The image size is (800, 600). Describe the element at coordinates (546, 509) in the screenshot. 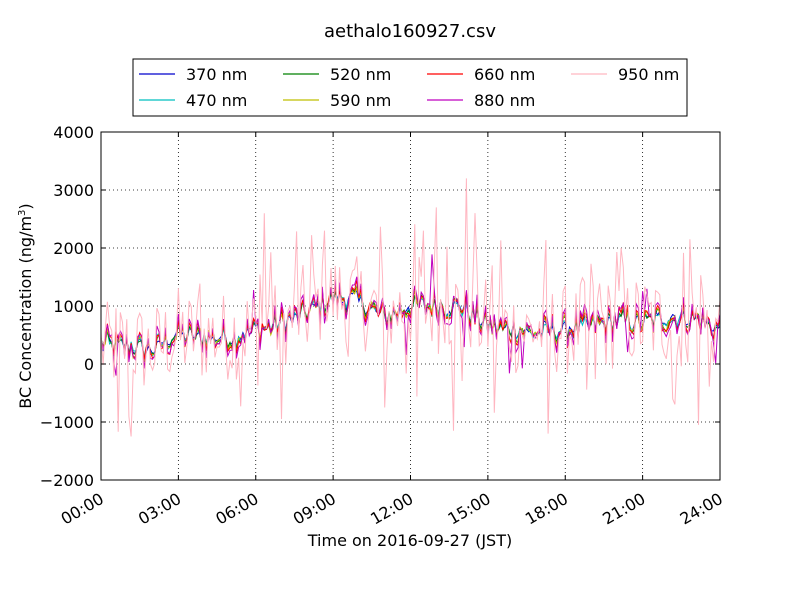

I see `x-tick-label: 18:00` at that location.